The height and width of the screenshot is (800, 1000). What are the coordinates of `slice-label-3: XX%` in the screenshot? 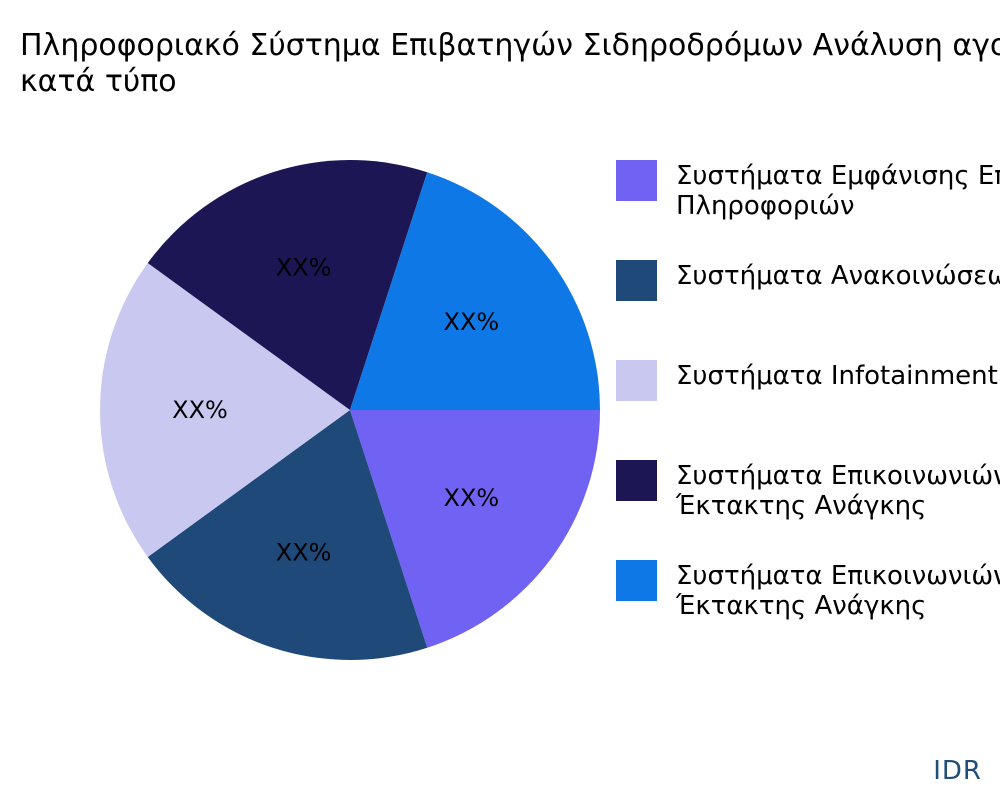 It's located at (304, 267).